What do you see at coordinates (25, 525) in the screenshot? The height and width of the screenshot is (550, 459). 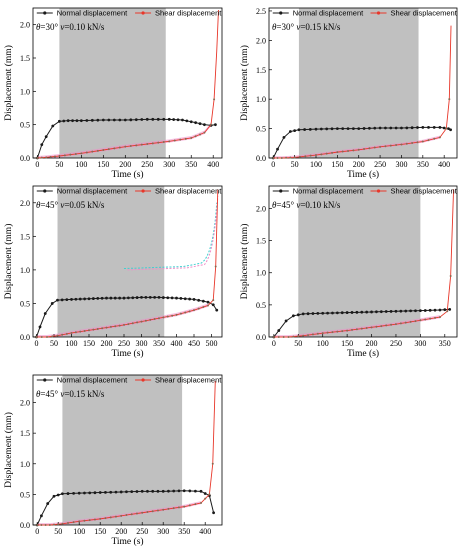 I see `y-tick-label: 0.0` at bounding box center [25, 525].